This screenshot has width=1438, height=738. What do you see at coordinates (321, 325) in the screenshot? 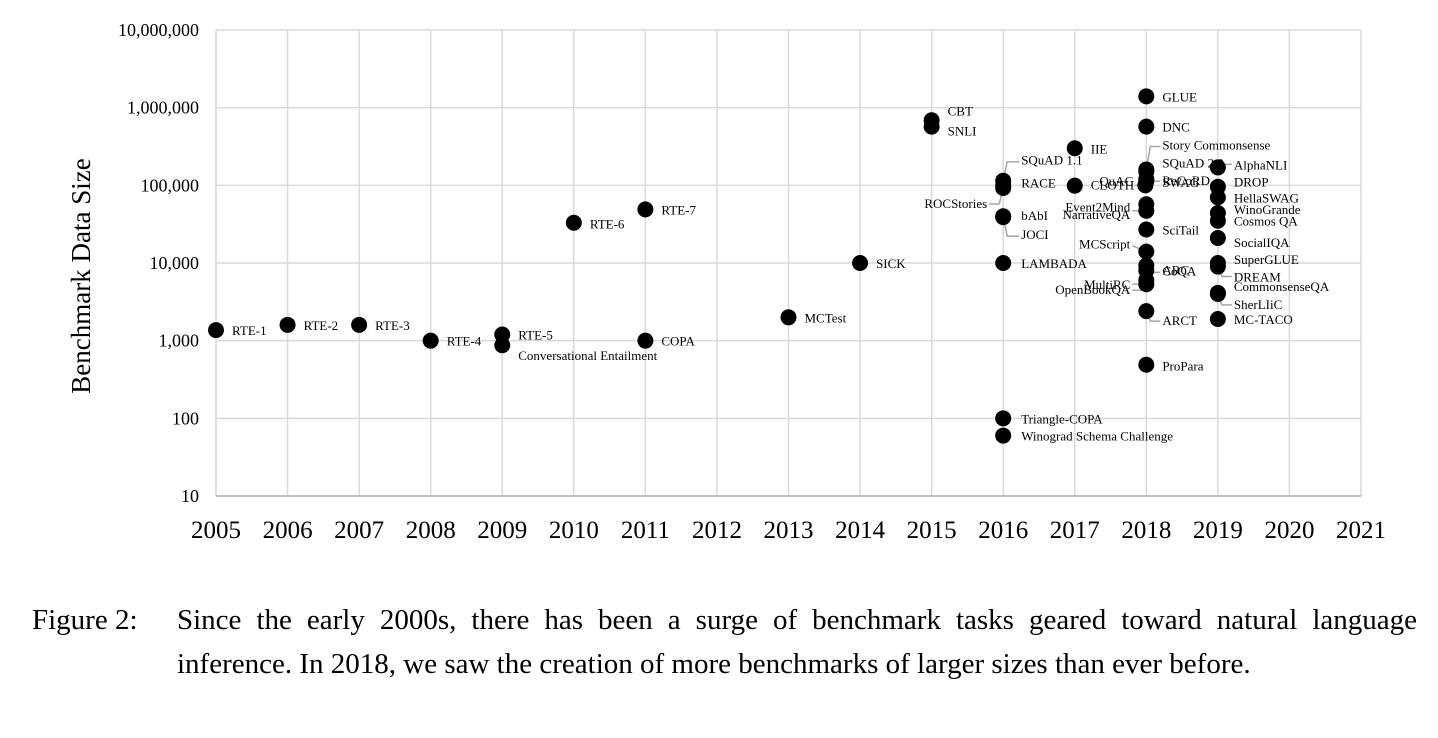
I see `label-rte-2: RTE-2` at bounding box center [321, 325].